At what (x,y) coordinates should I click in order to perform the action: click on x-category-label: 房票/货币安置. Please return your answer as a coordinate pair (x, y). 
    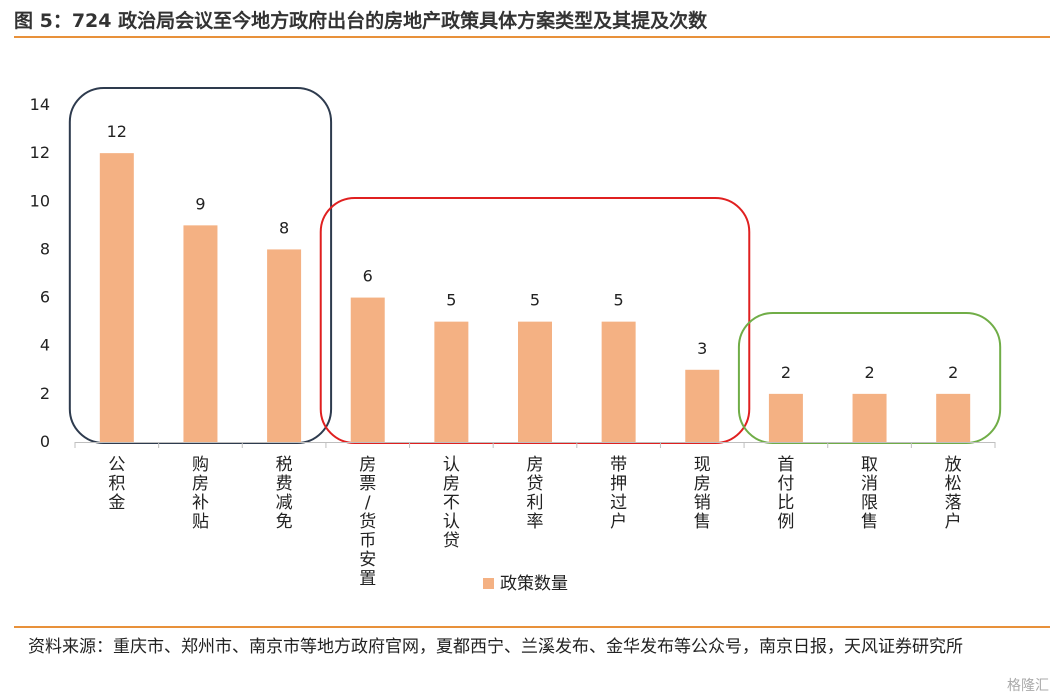
    Looking at the image, I should click on (367, 522).